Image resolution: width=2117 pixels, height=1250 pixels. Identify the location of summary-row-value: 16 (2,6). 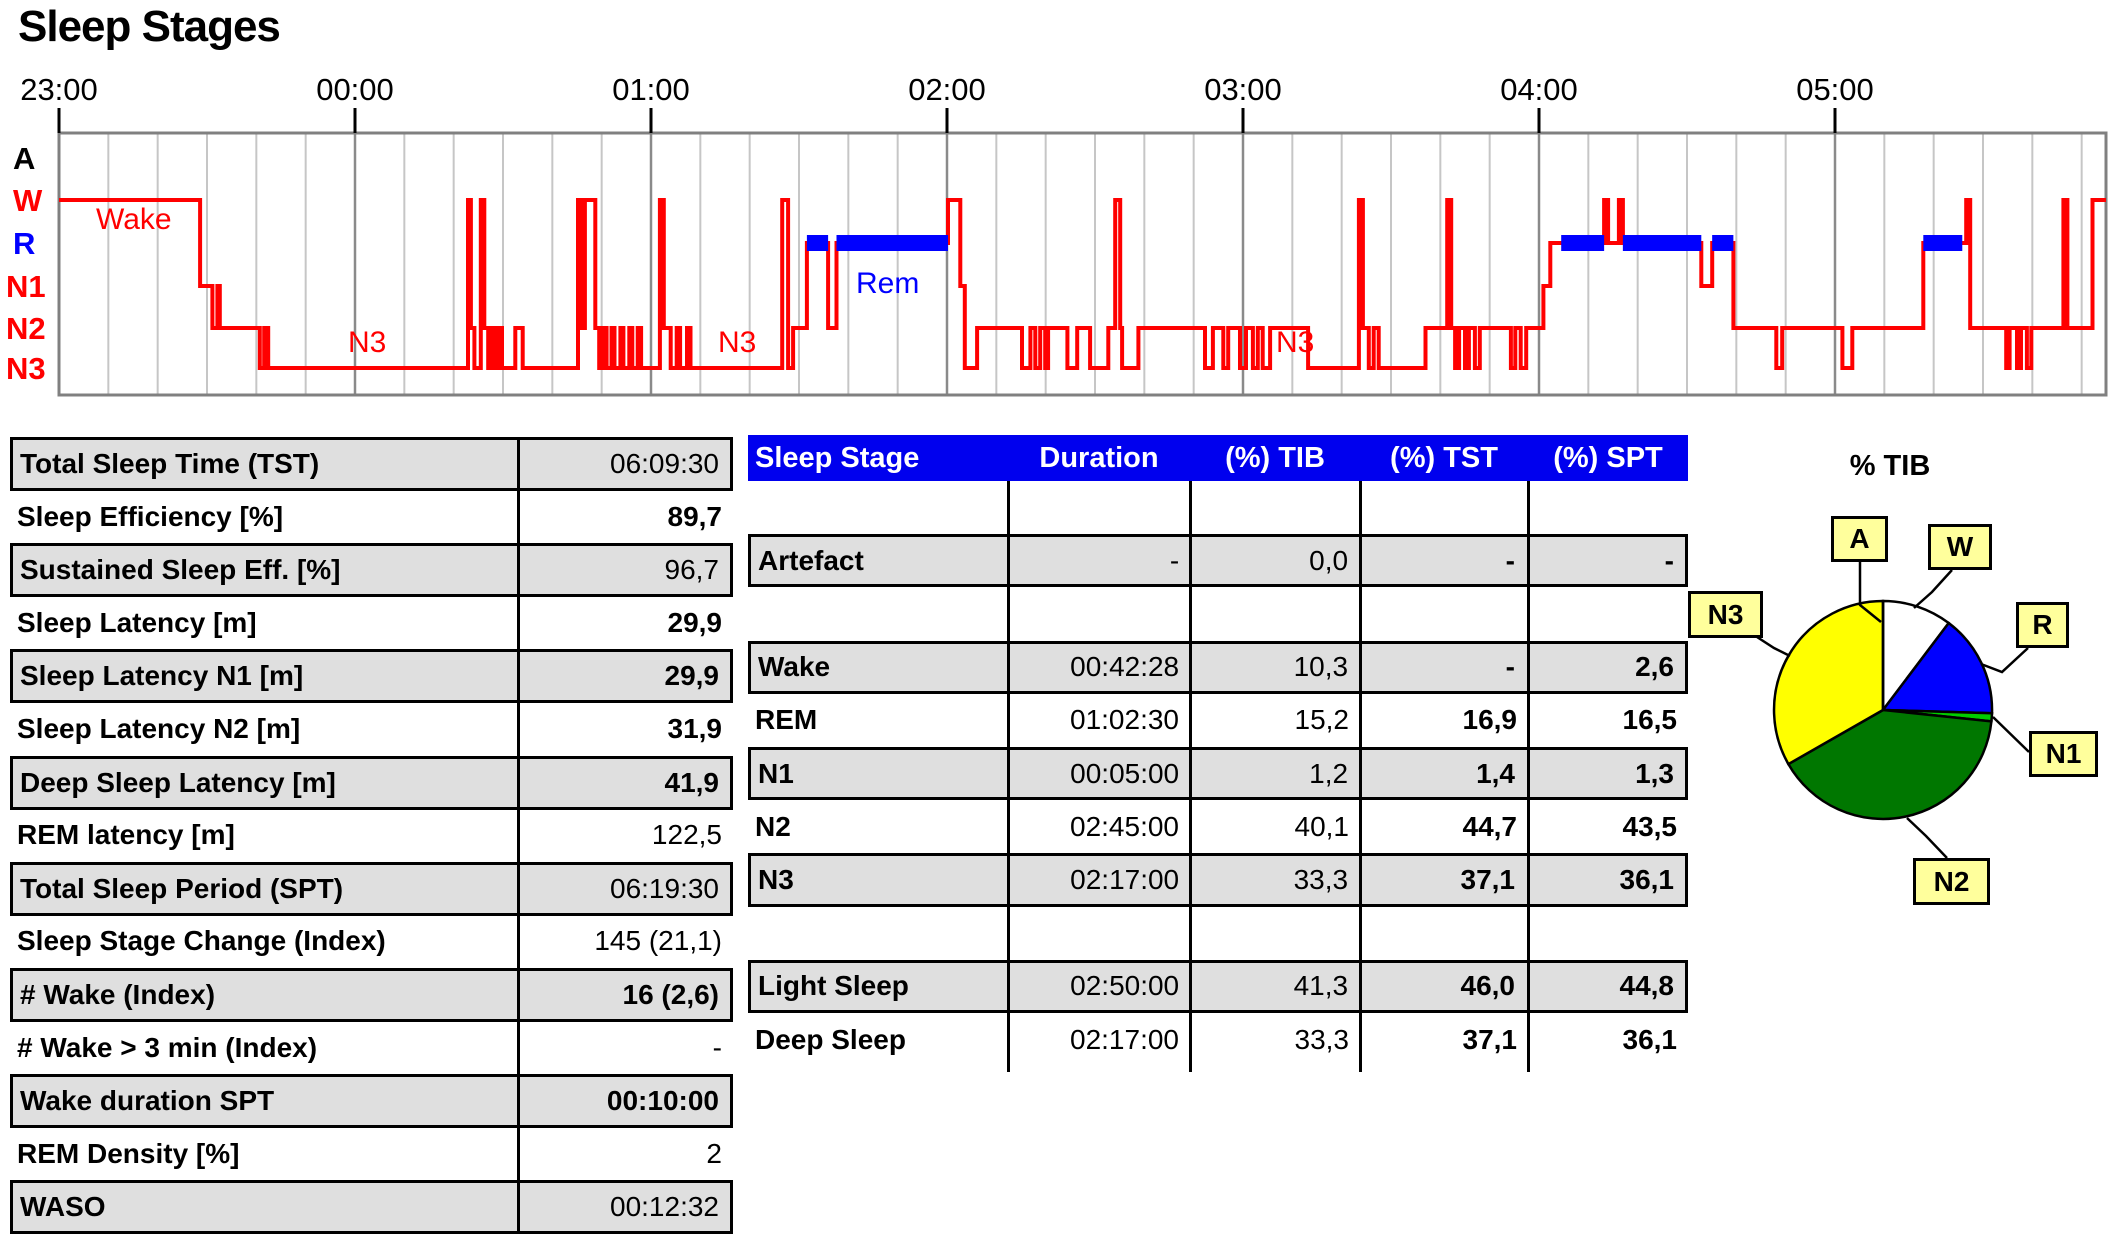
(671, 995).